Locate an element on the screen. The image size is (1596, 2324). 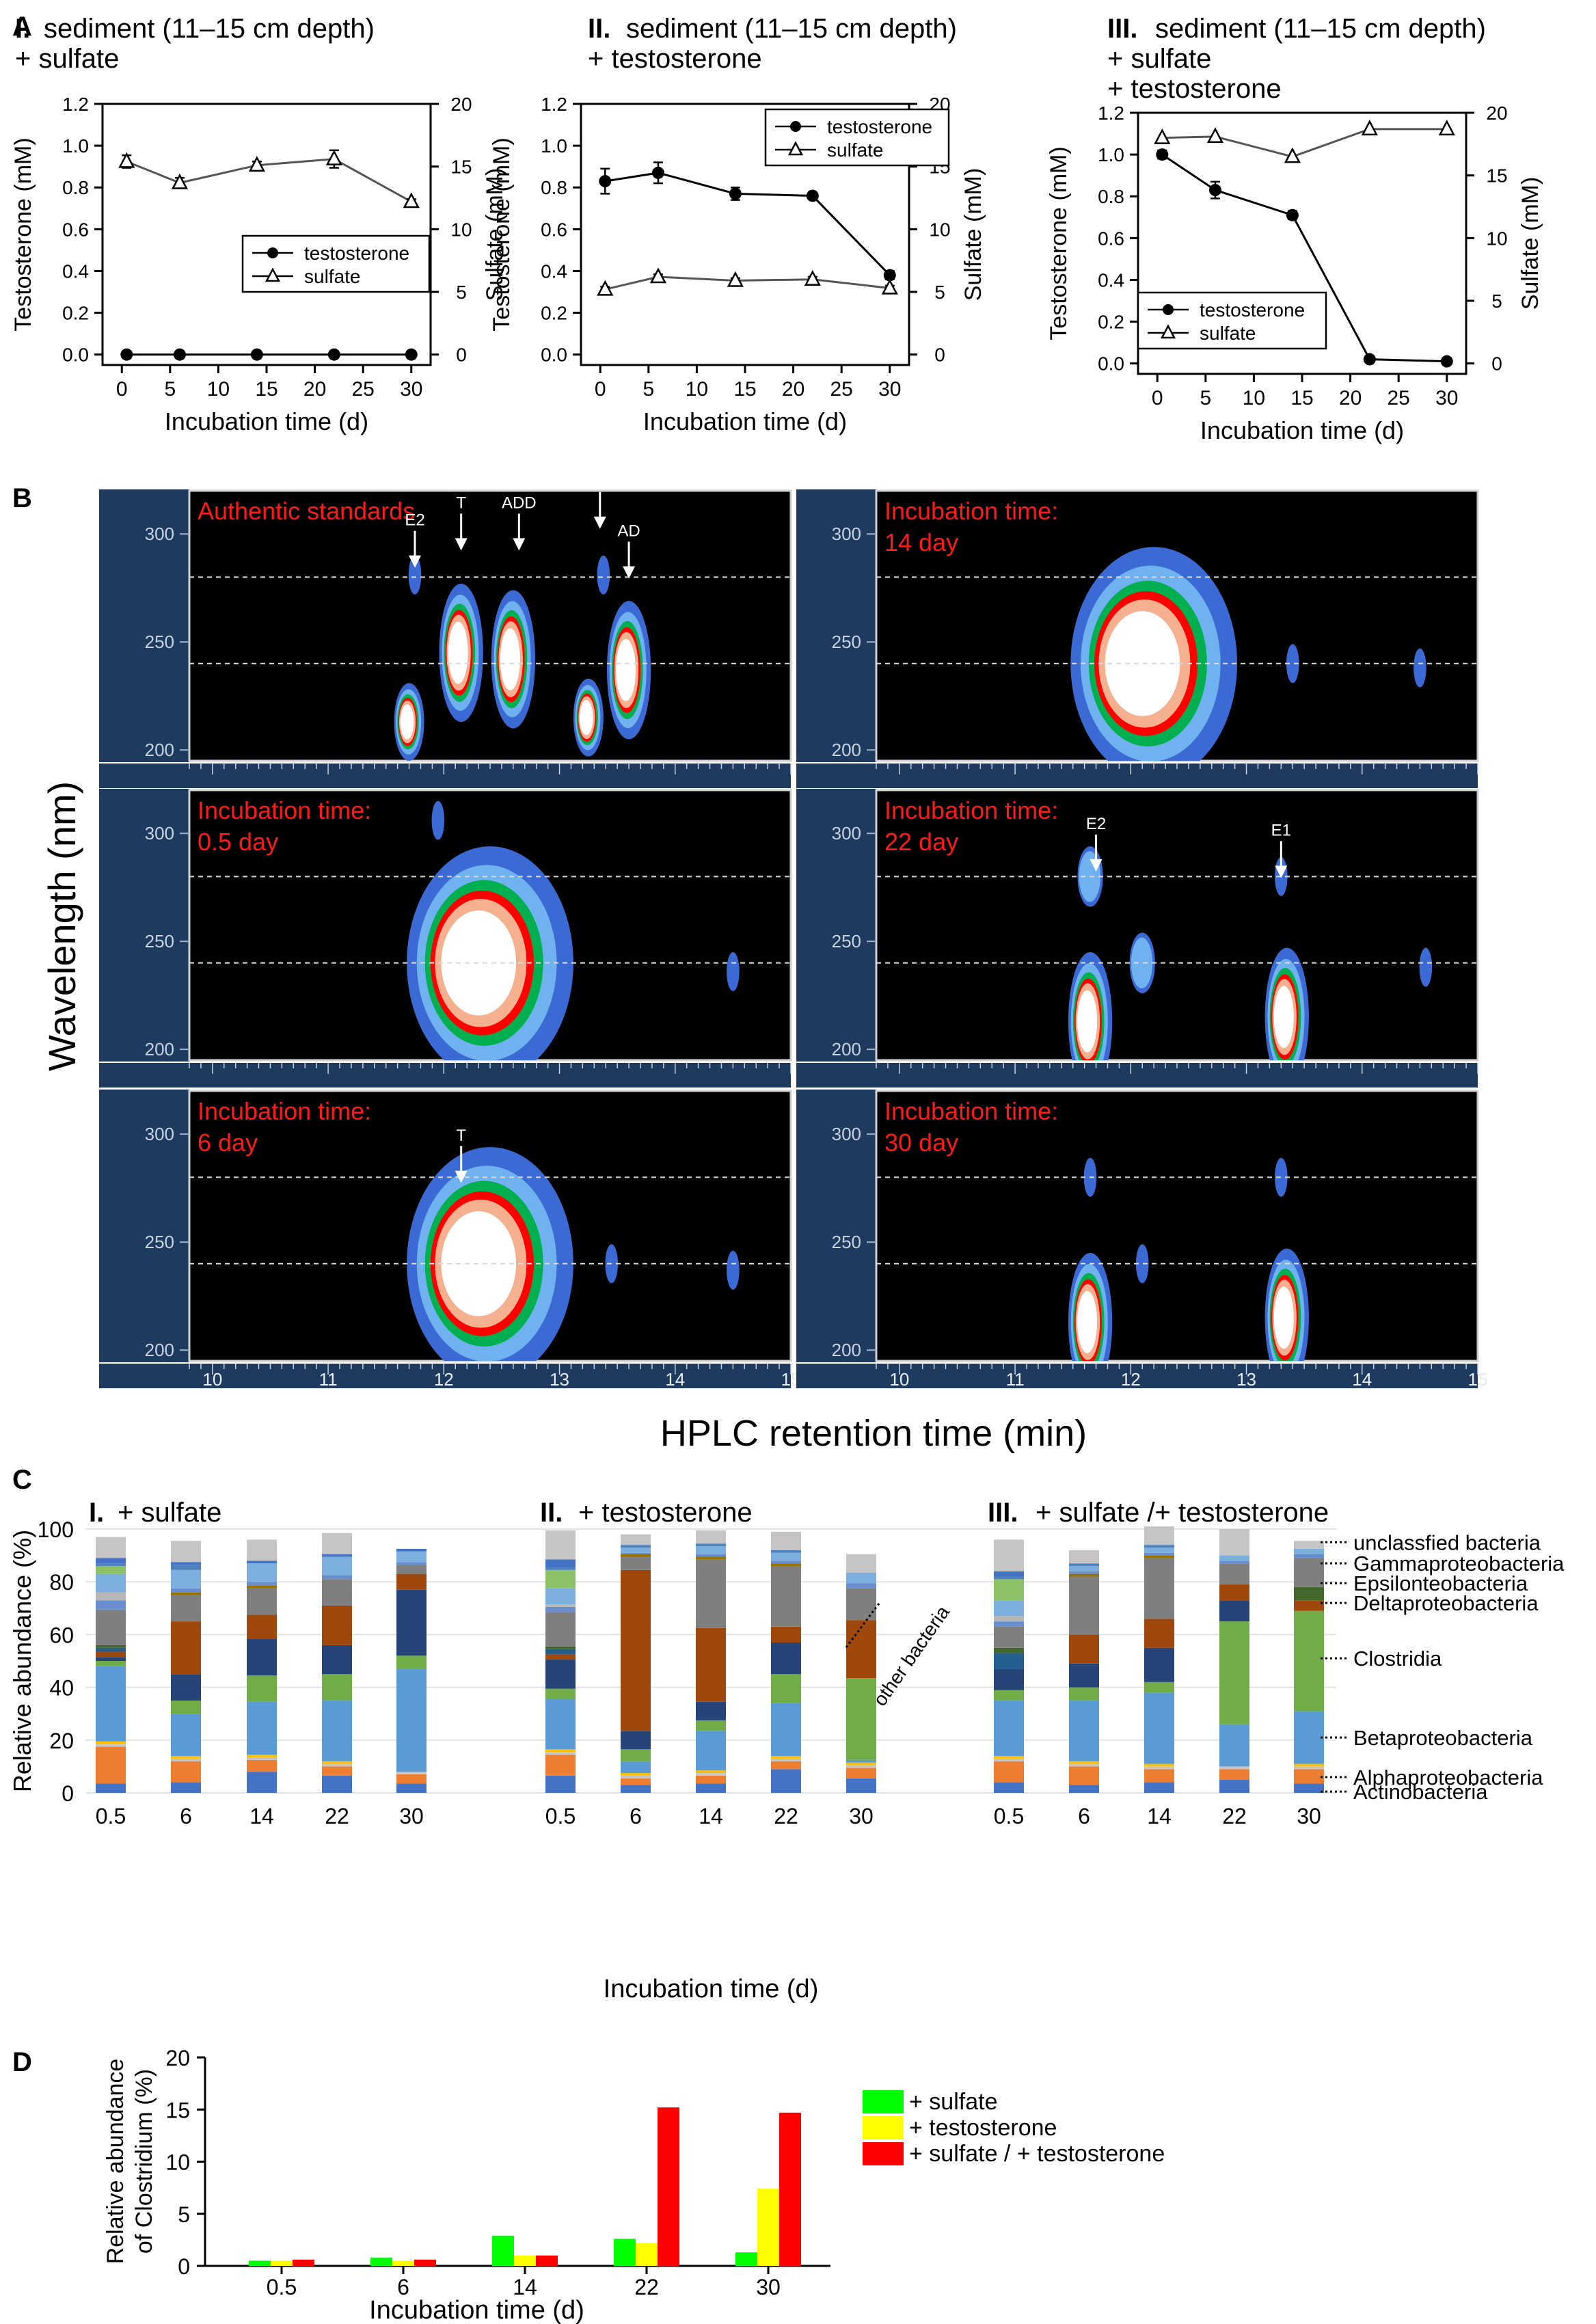
y-tick-label: 40 is located at coordinates (62, 1688).